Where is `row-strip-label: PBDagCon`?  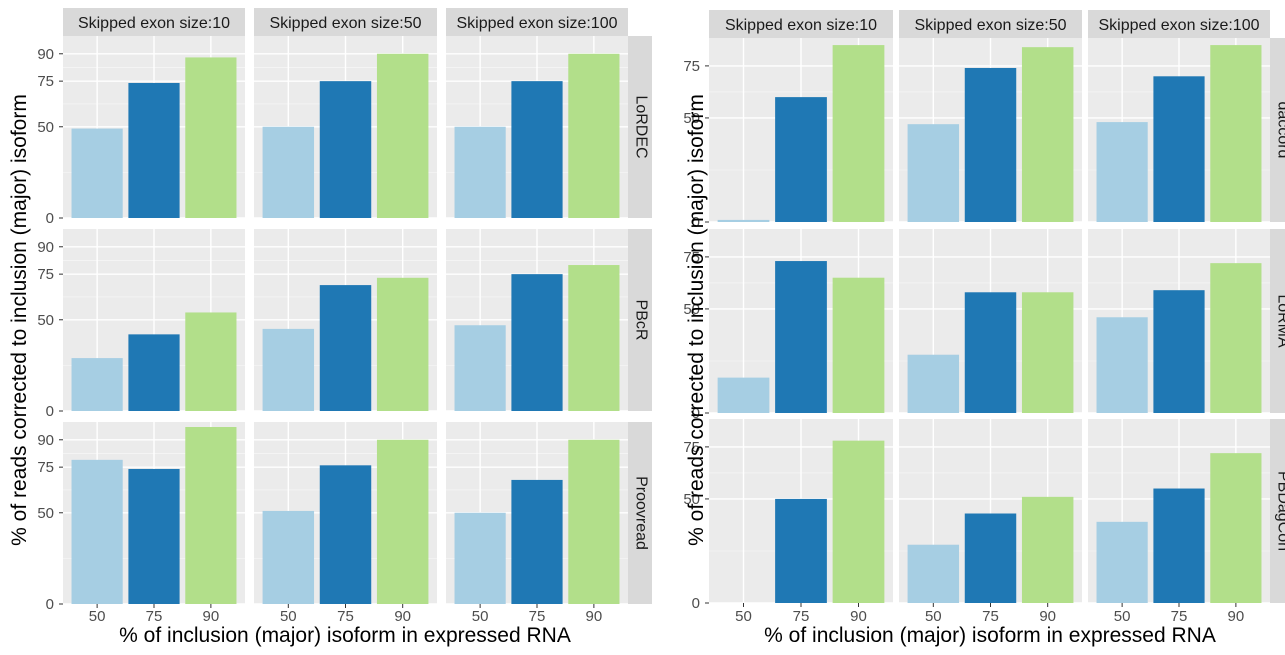
row-strip-label: PBDagCon is located at coordinates (1280, 511).